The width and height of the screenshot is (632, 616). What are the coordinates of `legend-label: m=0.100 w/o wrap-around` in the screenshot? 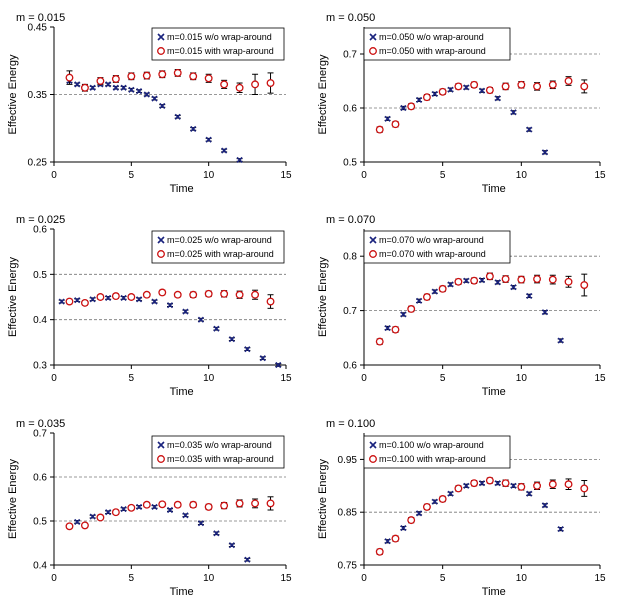 It's located at (431, 445).